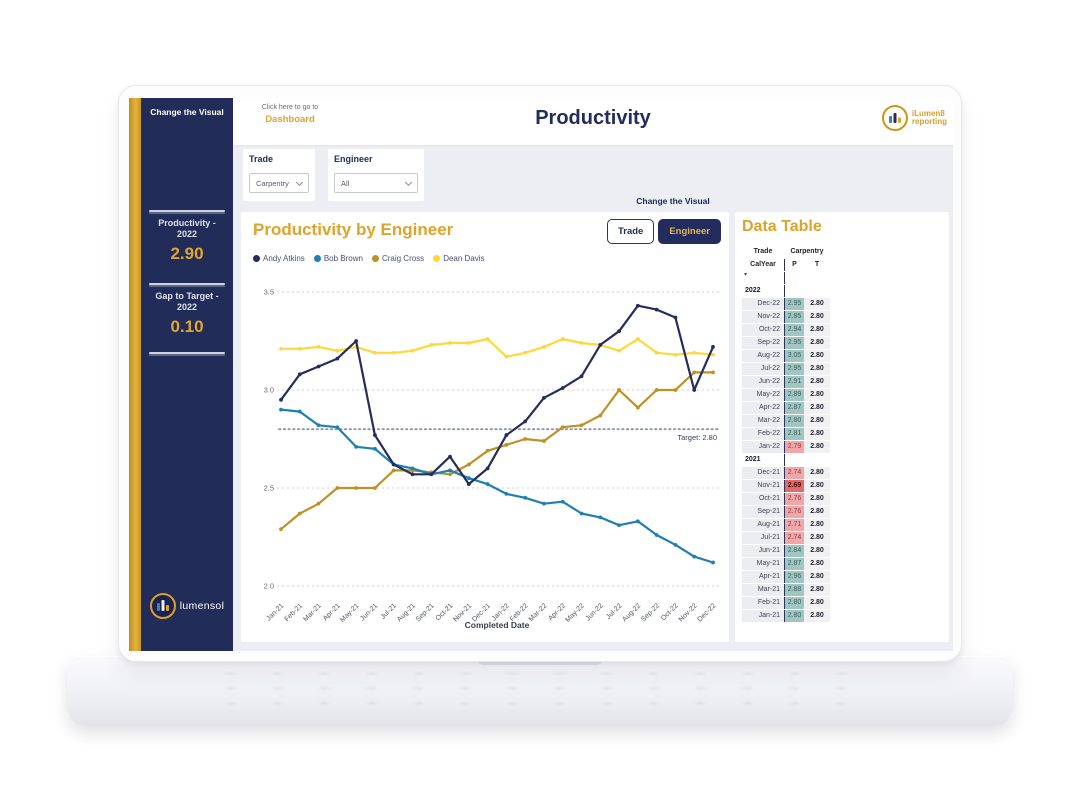  I want to click on column-header-calyear: CalYear, so click(763, 264).